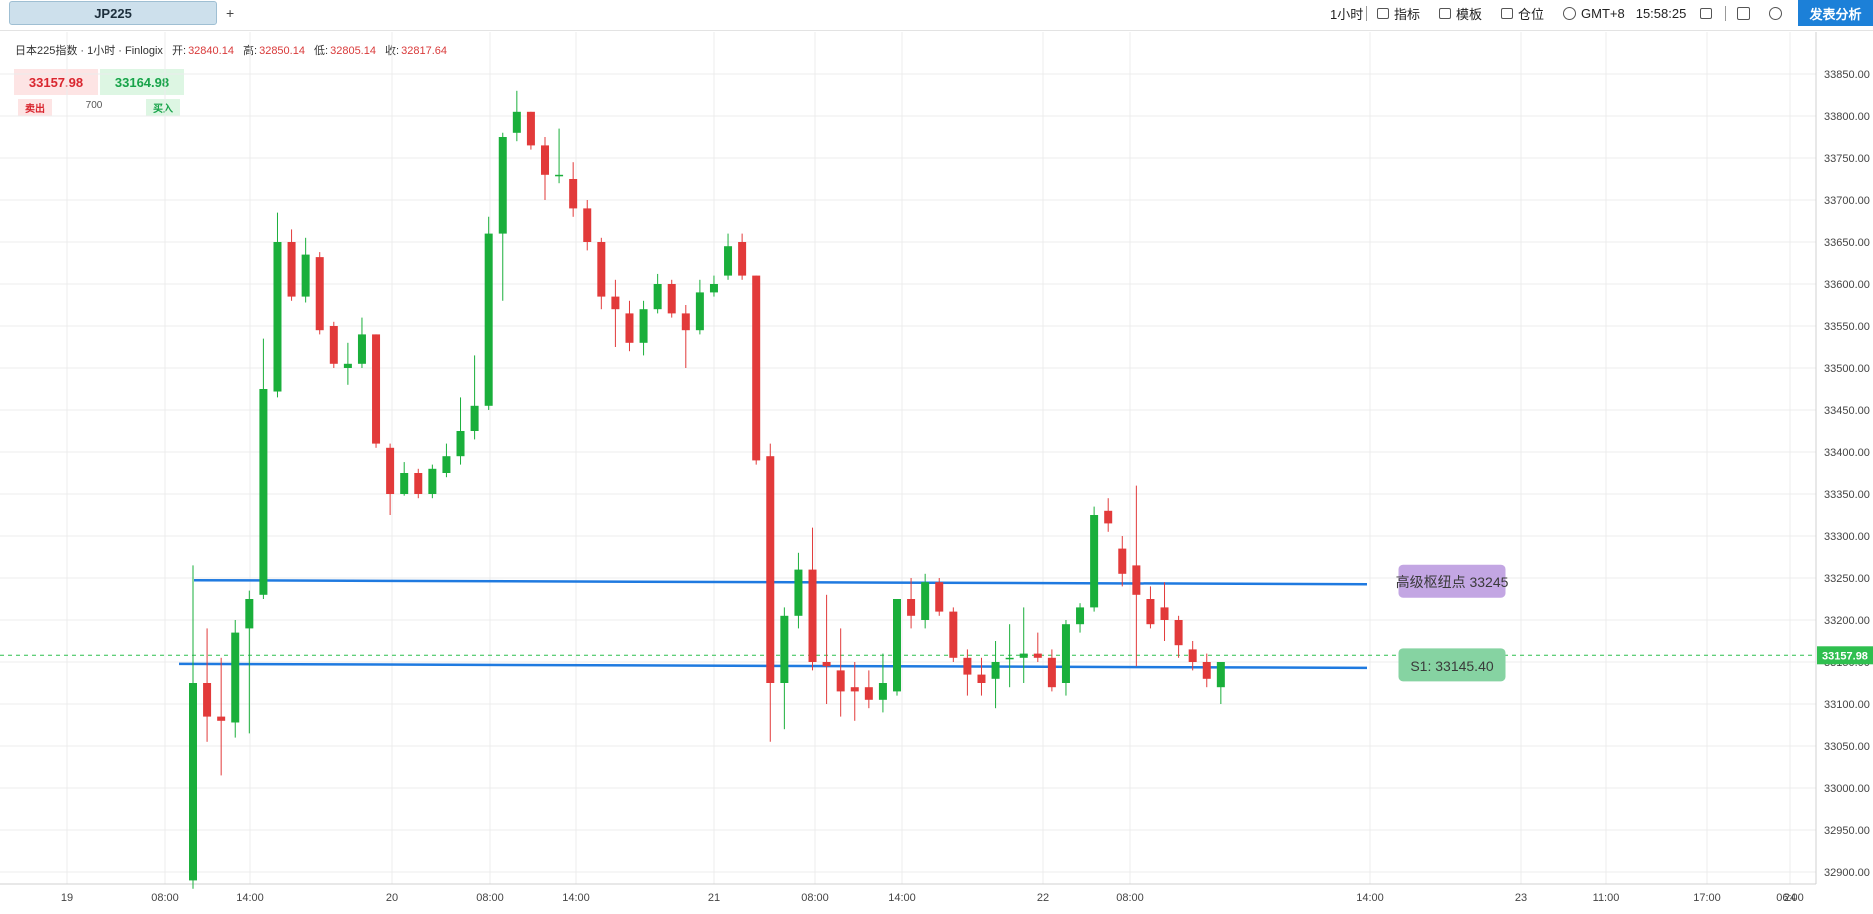 This screenshot has height=914, width=1873. What do you see at coordinates (230, 13) in the screenshot?
I see `add-tab-button: +` at bounding box center [230, 13].